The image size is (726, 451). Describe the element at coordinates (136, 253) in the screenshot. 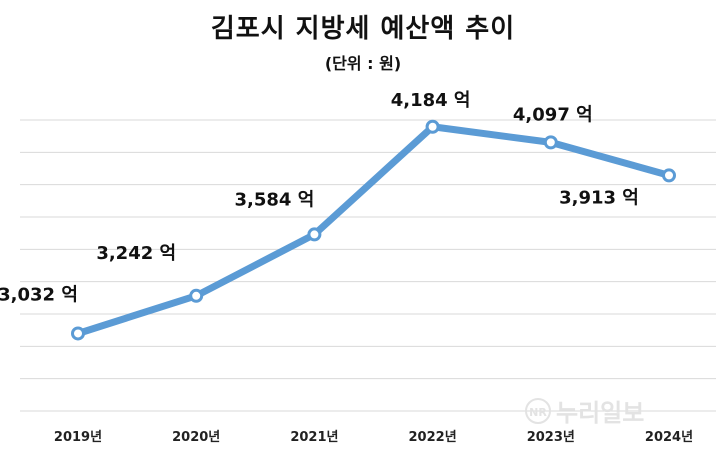

I see `data-label: 3,242 억` at that location.